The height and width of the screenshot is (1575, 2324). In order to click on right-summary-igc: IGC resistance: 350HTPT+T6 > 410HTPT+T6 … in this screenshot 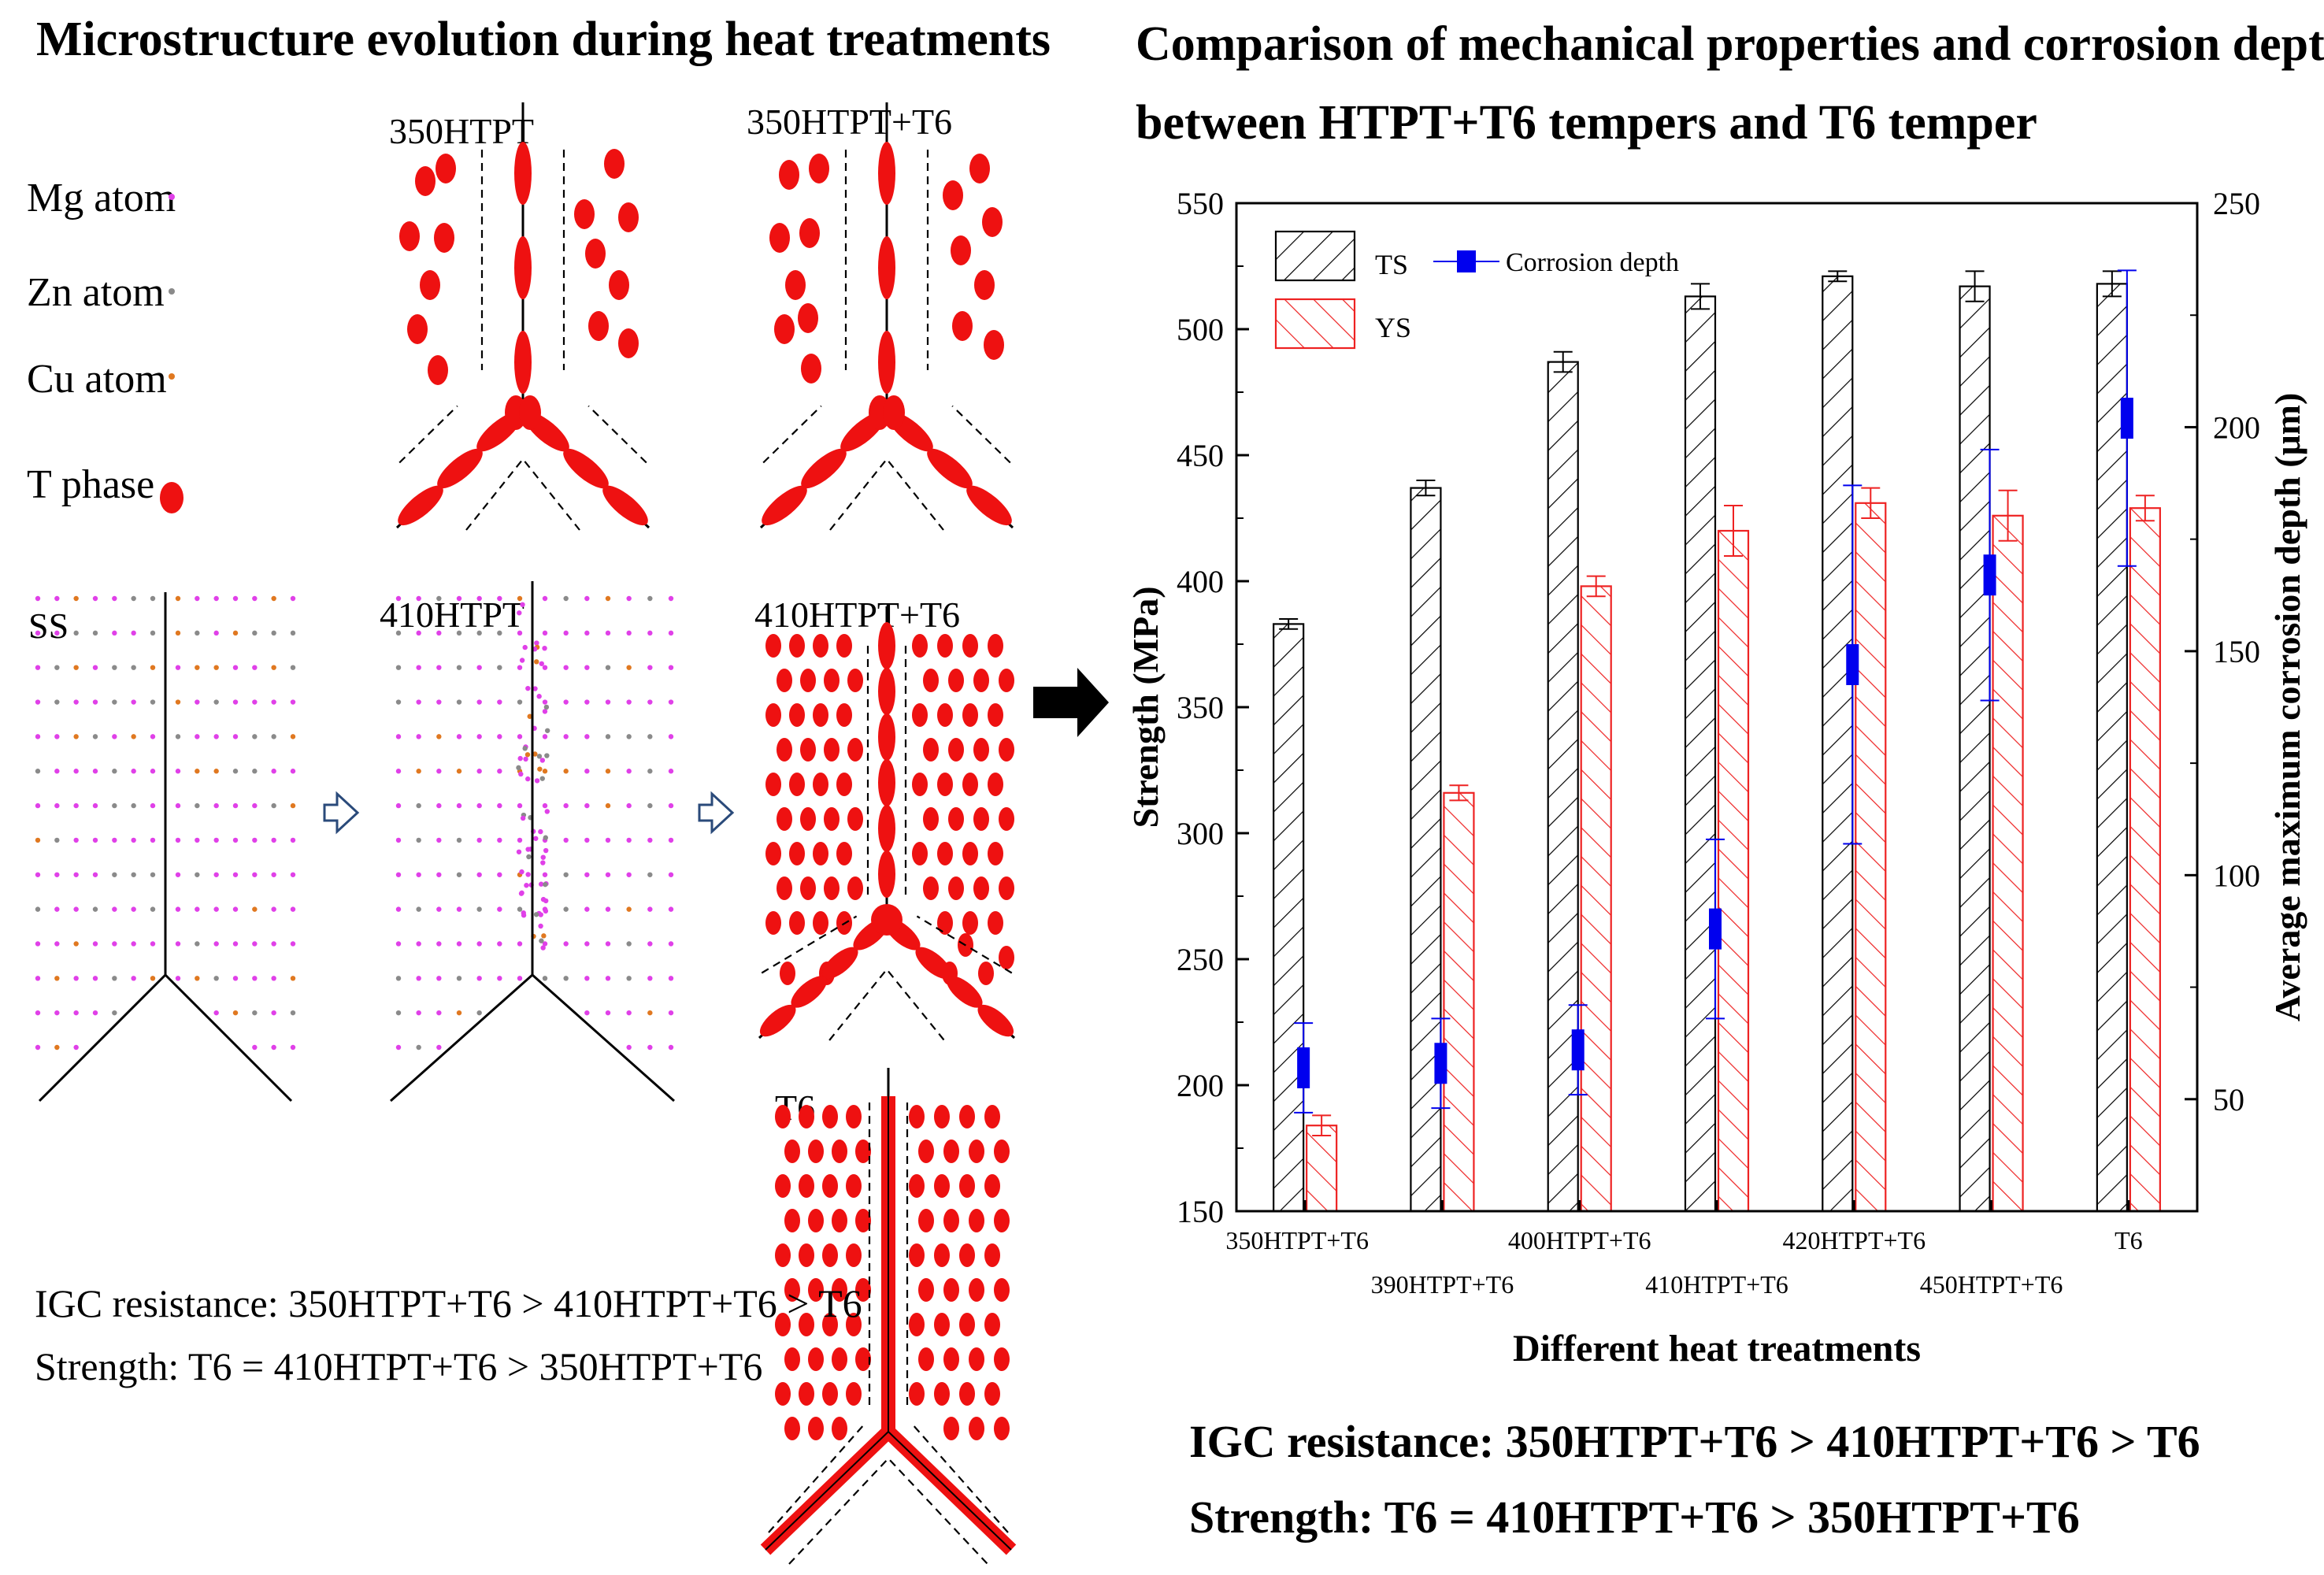, I will do `click(1695, 1441)`.